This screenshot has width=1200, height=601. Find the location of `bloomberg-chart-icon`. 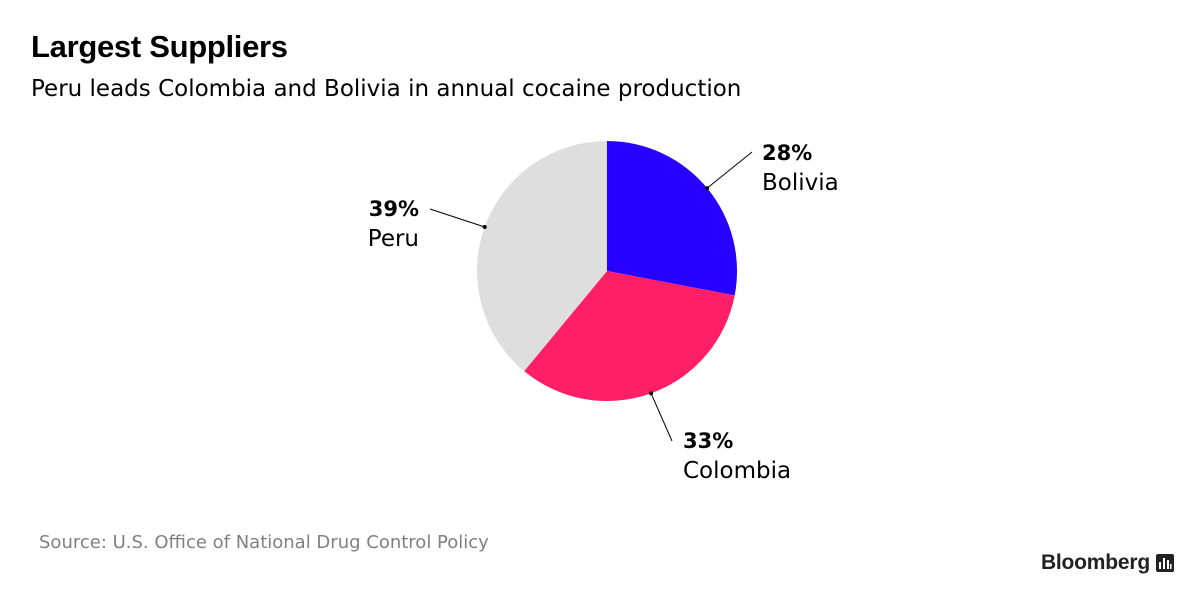

bloomberg-chart-icon is located at coordinates (1165, 563).